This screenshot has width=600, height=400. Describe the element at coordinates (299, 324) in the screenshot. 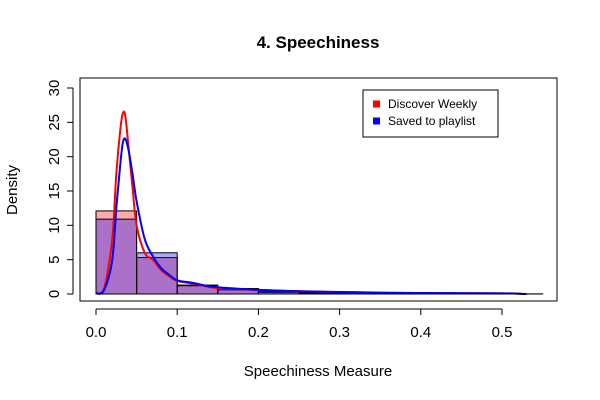

I see `x-axis: 0.0 0.1 0.2 0.3 0.4 0.5` at that location.